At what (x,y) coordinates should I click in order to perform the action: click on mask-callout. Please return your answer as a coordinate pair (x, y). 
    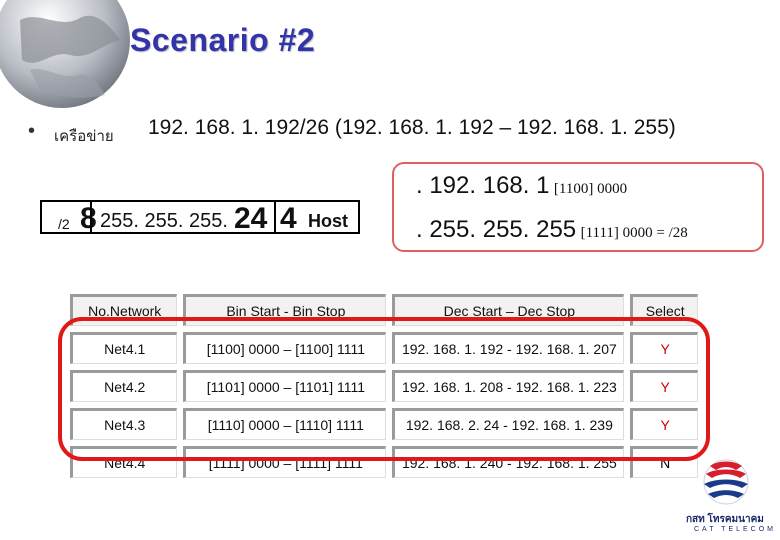
    Looking at the image, I should click on (578, 207).